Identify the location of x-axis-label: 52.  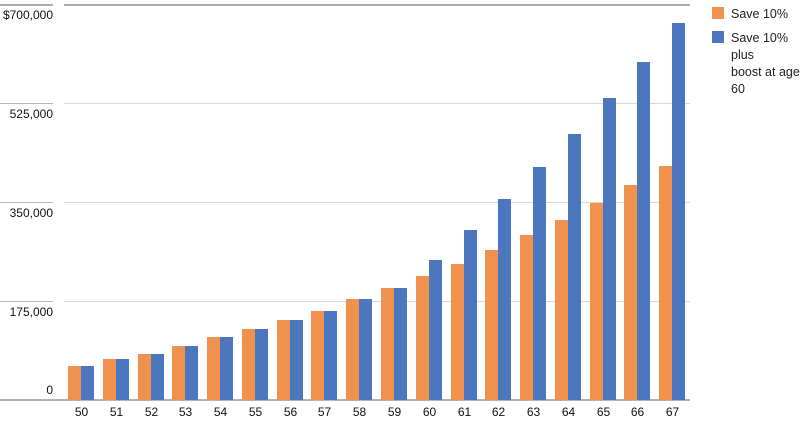
(151, 412).